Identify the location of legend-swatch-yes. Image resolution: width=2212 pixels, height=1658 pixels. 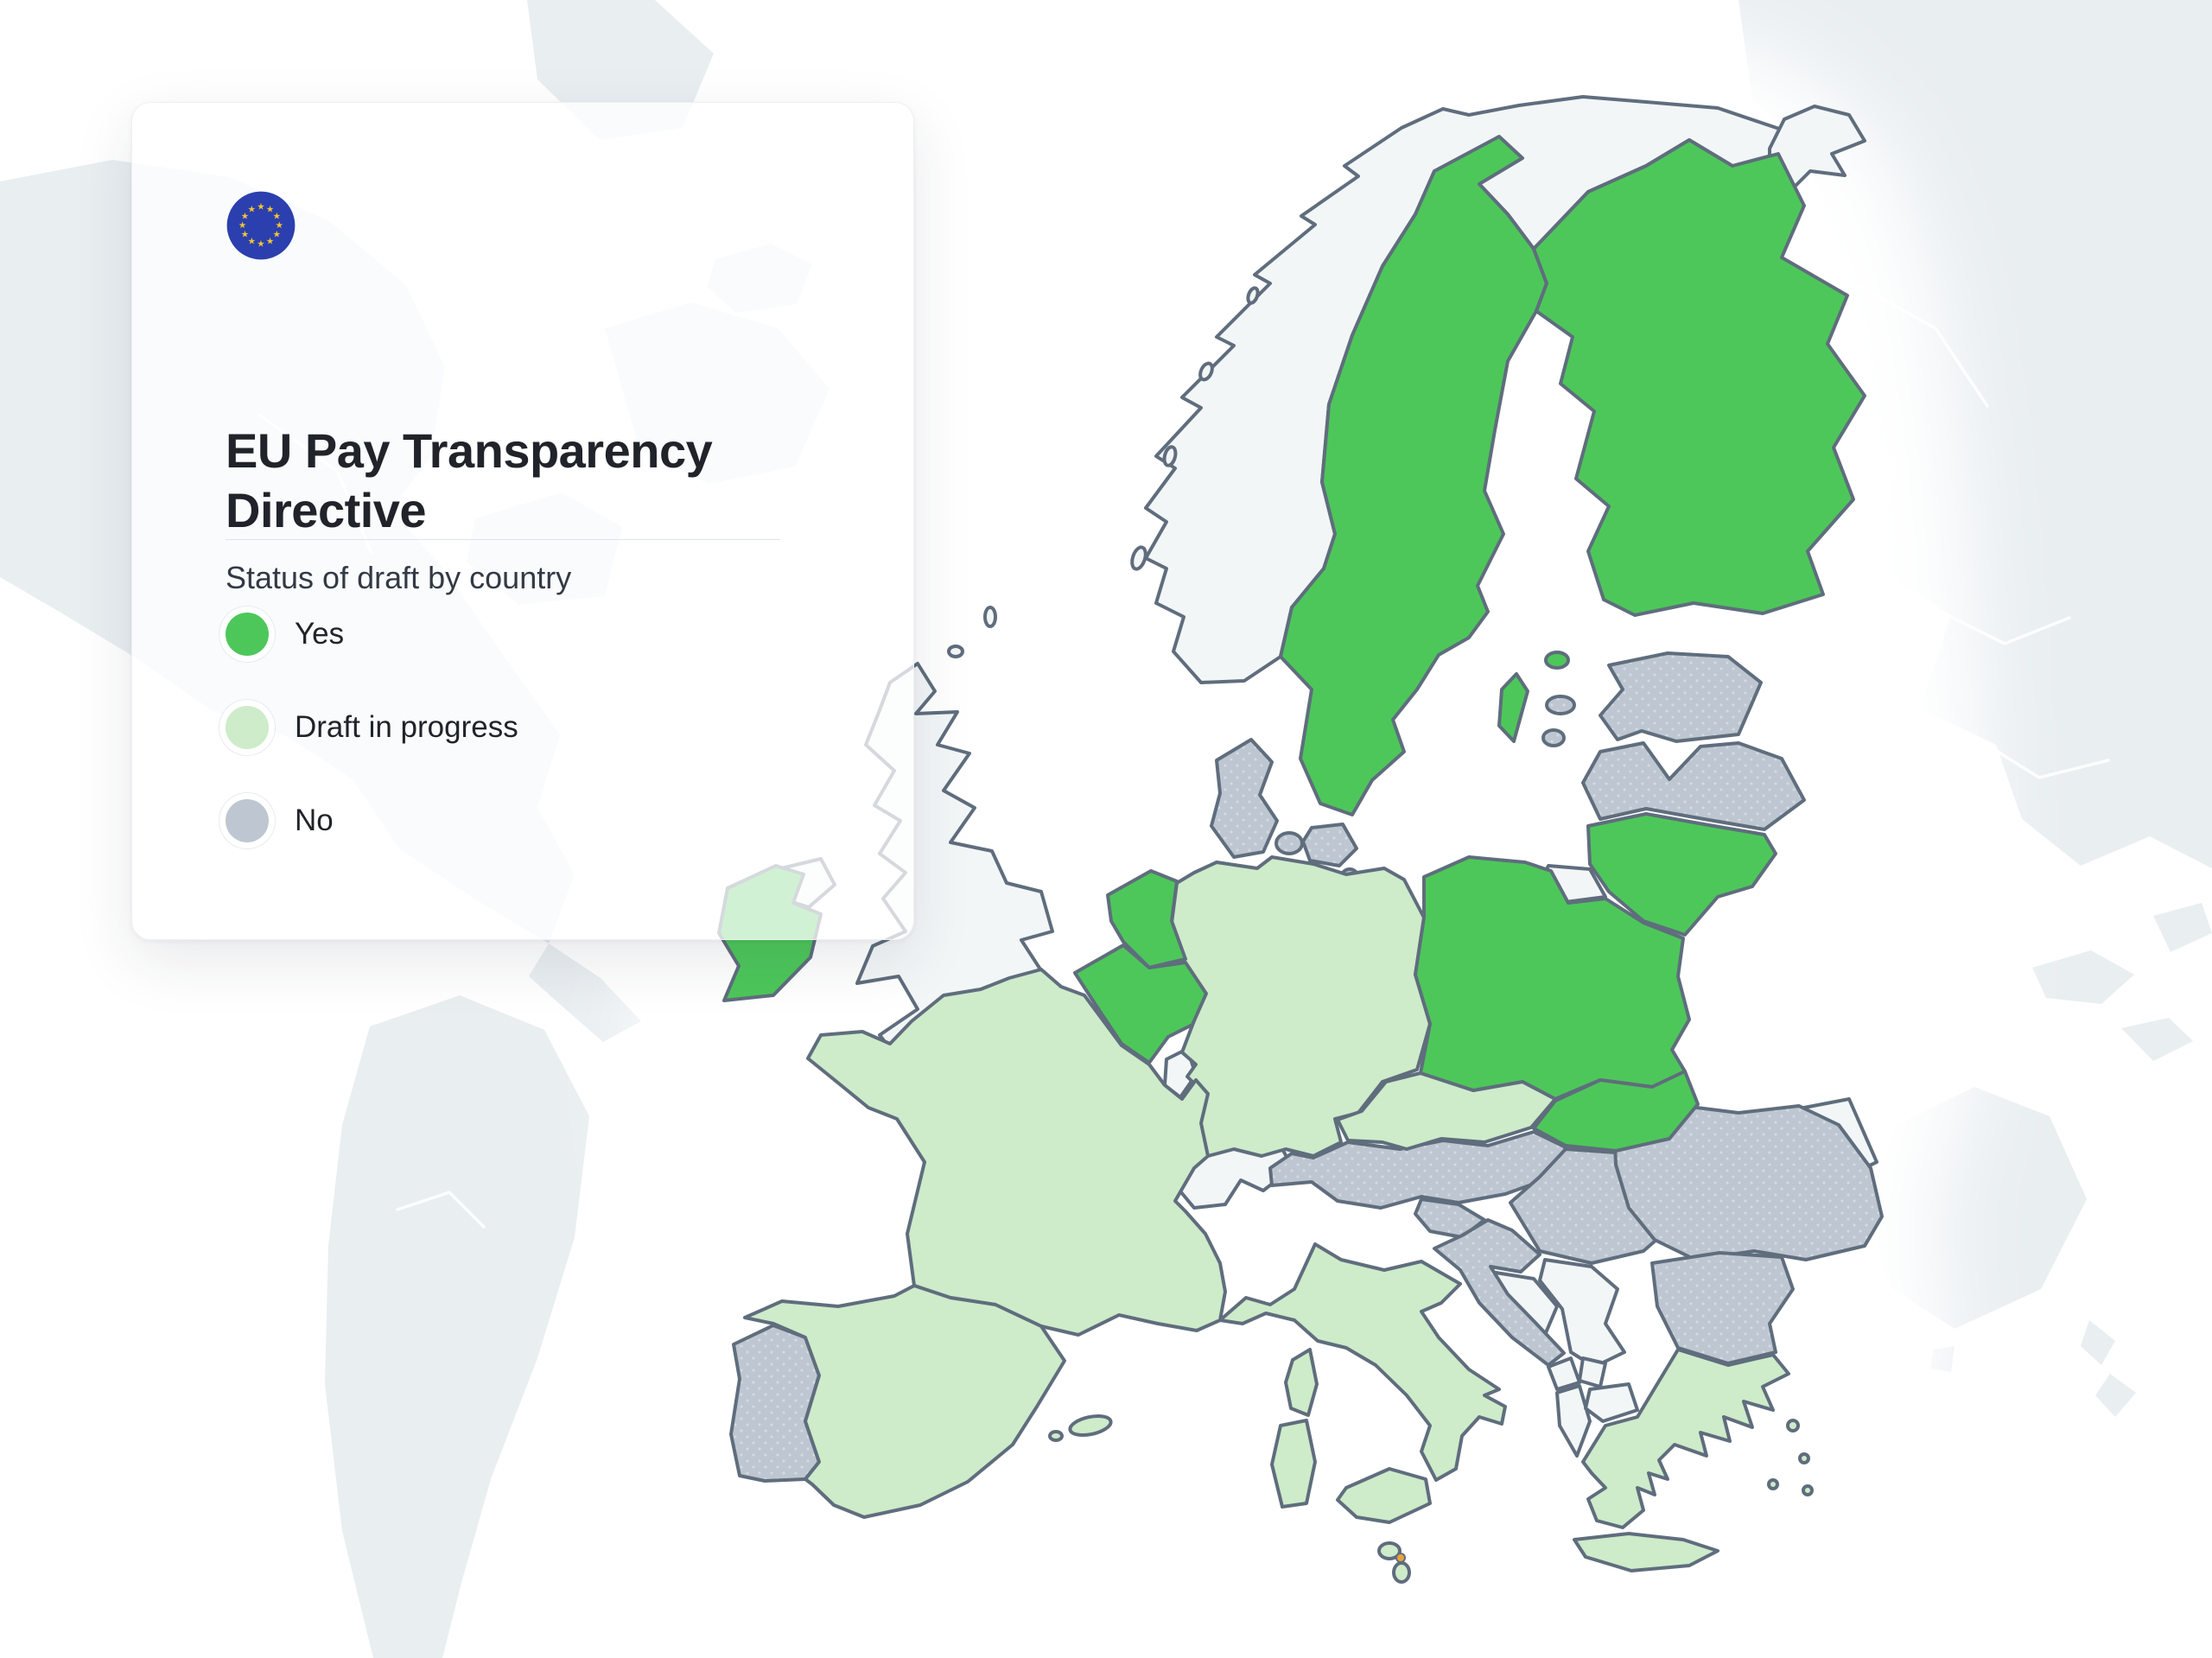
(247, 634).